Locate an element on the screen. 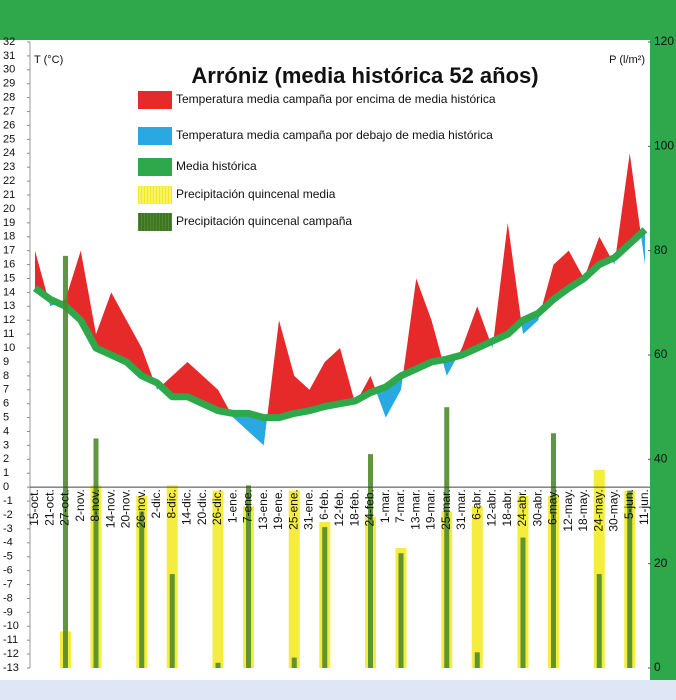 Image resolution: width=676 pixels, height=700 pixels. y-tick-label: 7 is located at coordinates (6, 390).